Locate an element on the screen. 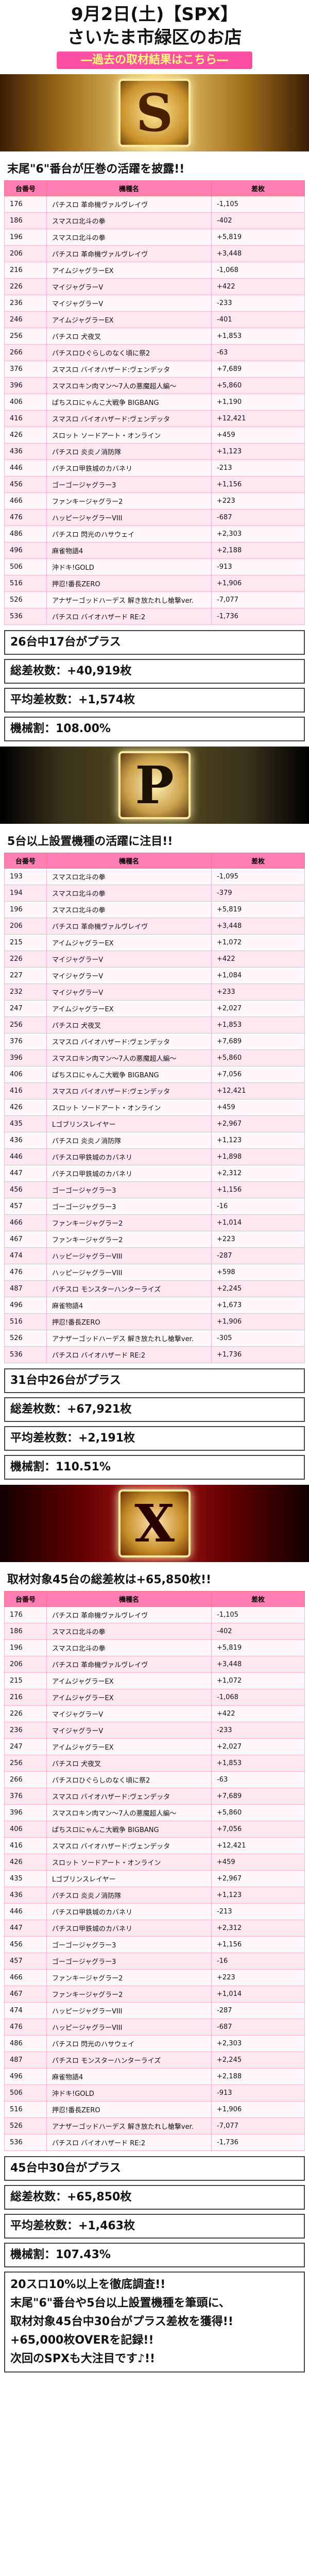 This screenshot has height=2576, width=309. coin-diff-cell: +1,014 is located at coordinates (258, 1223).